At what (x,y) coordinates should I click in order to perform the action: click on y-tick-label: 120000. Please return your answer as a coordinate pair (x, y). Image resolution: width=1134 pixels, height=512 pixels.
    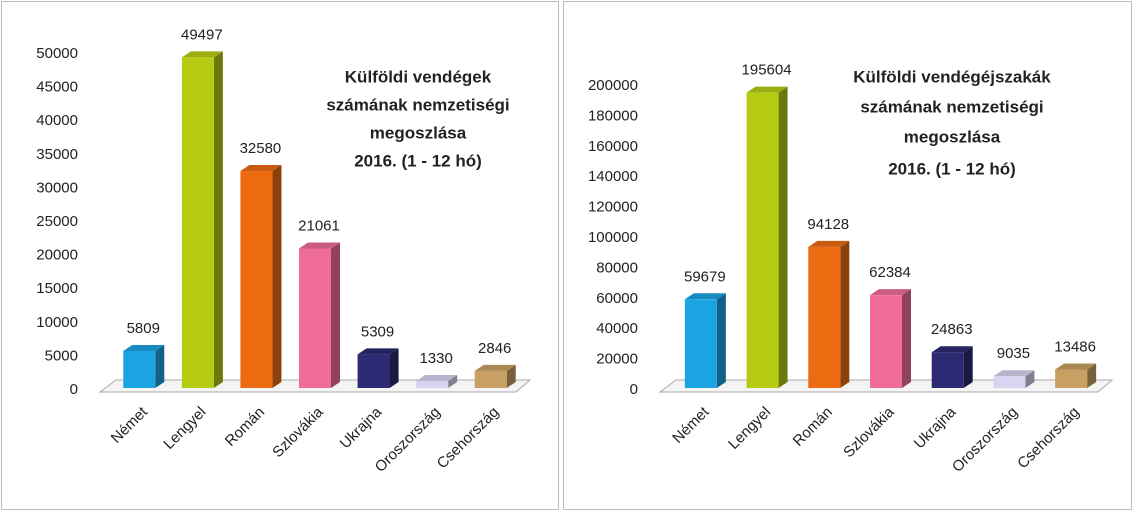
    Looking at the image, I should click on (613, 207).